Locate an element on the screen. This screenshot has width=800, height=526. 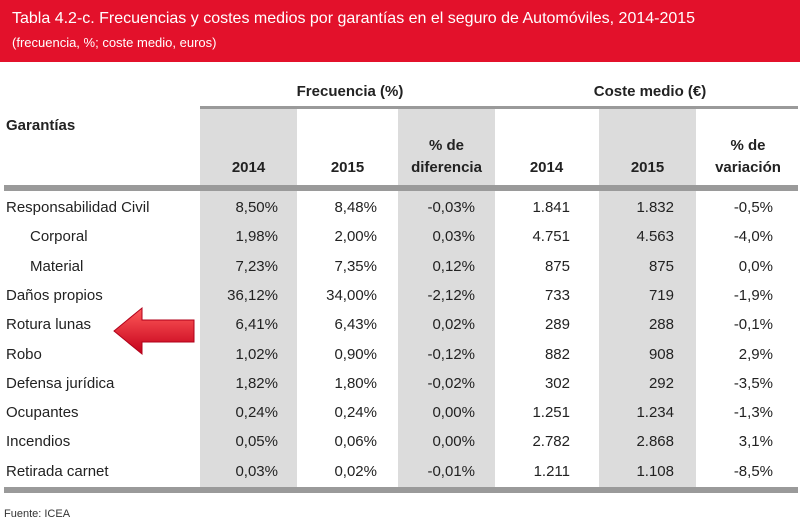
cell-fdiff: 0,02% is located at coordinates (453, 324).